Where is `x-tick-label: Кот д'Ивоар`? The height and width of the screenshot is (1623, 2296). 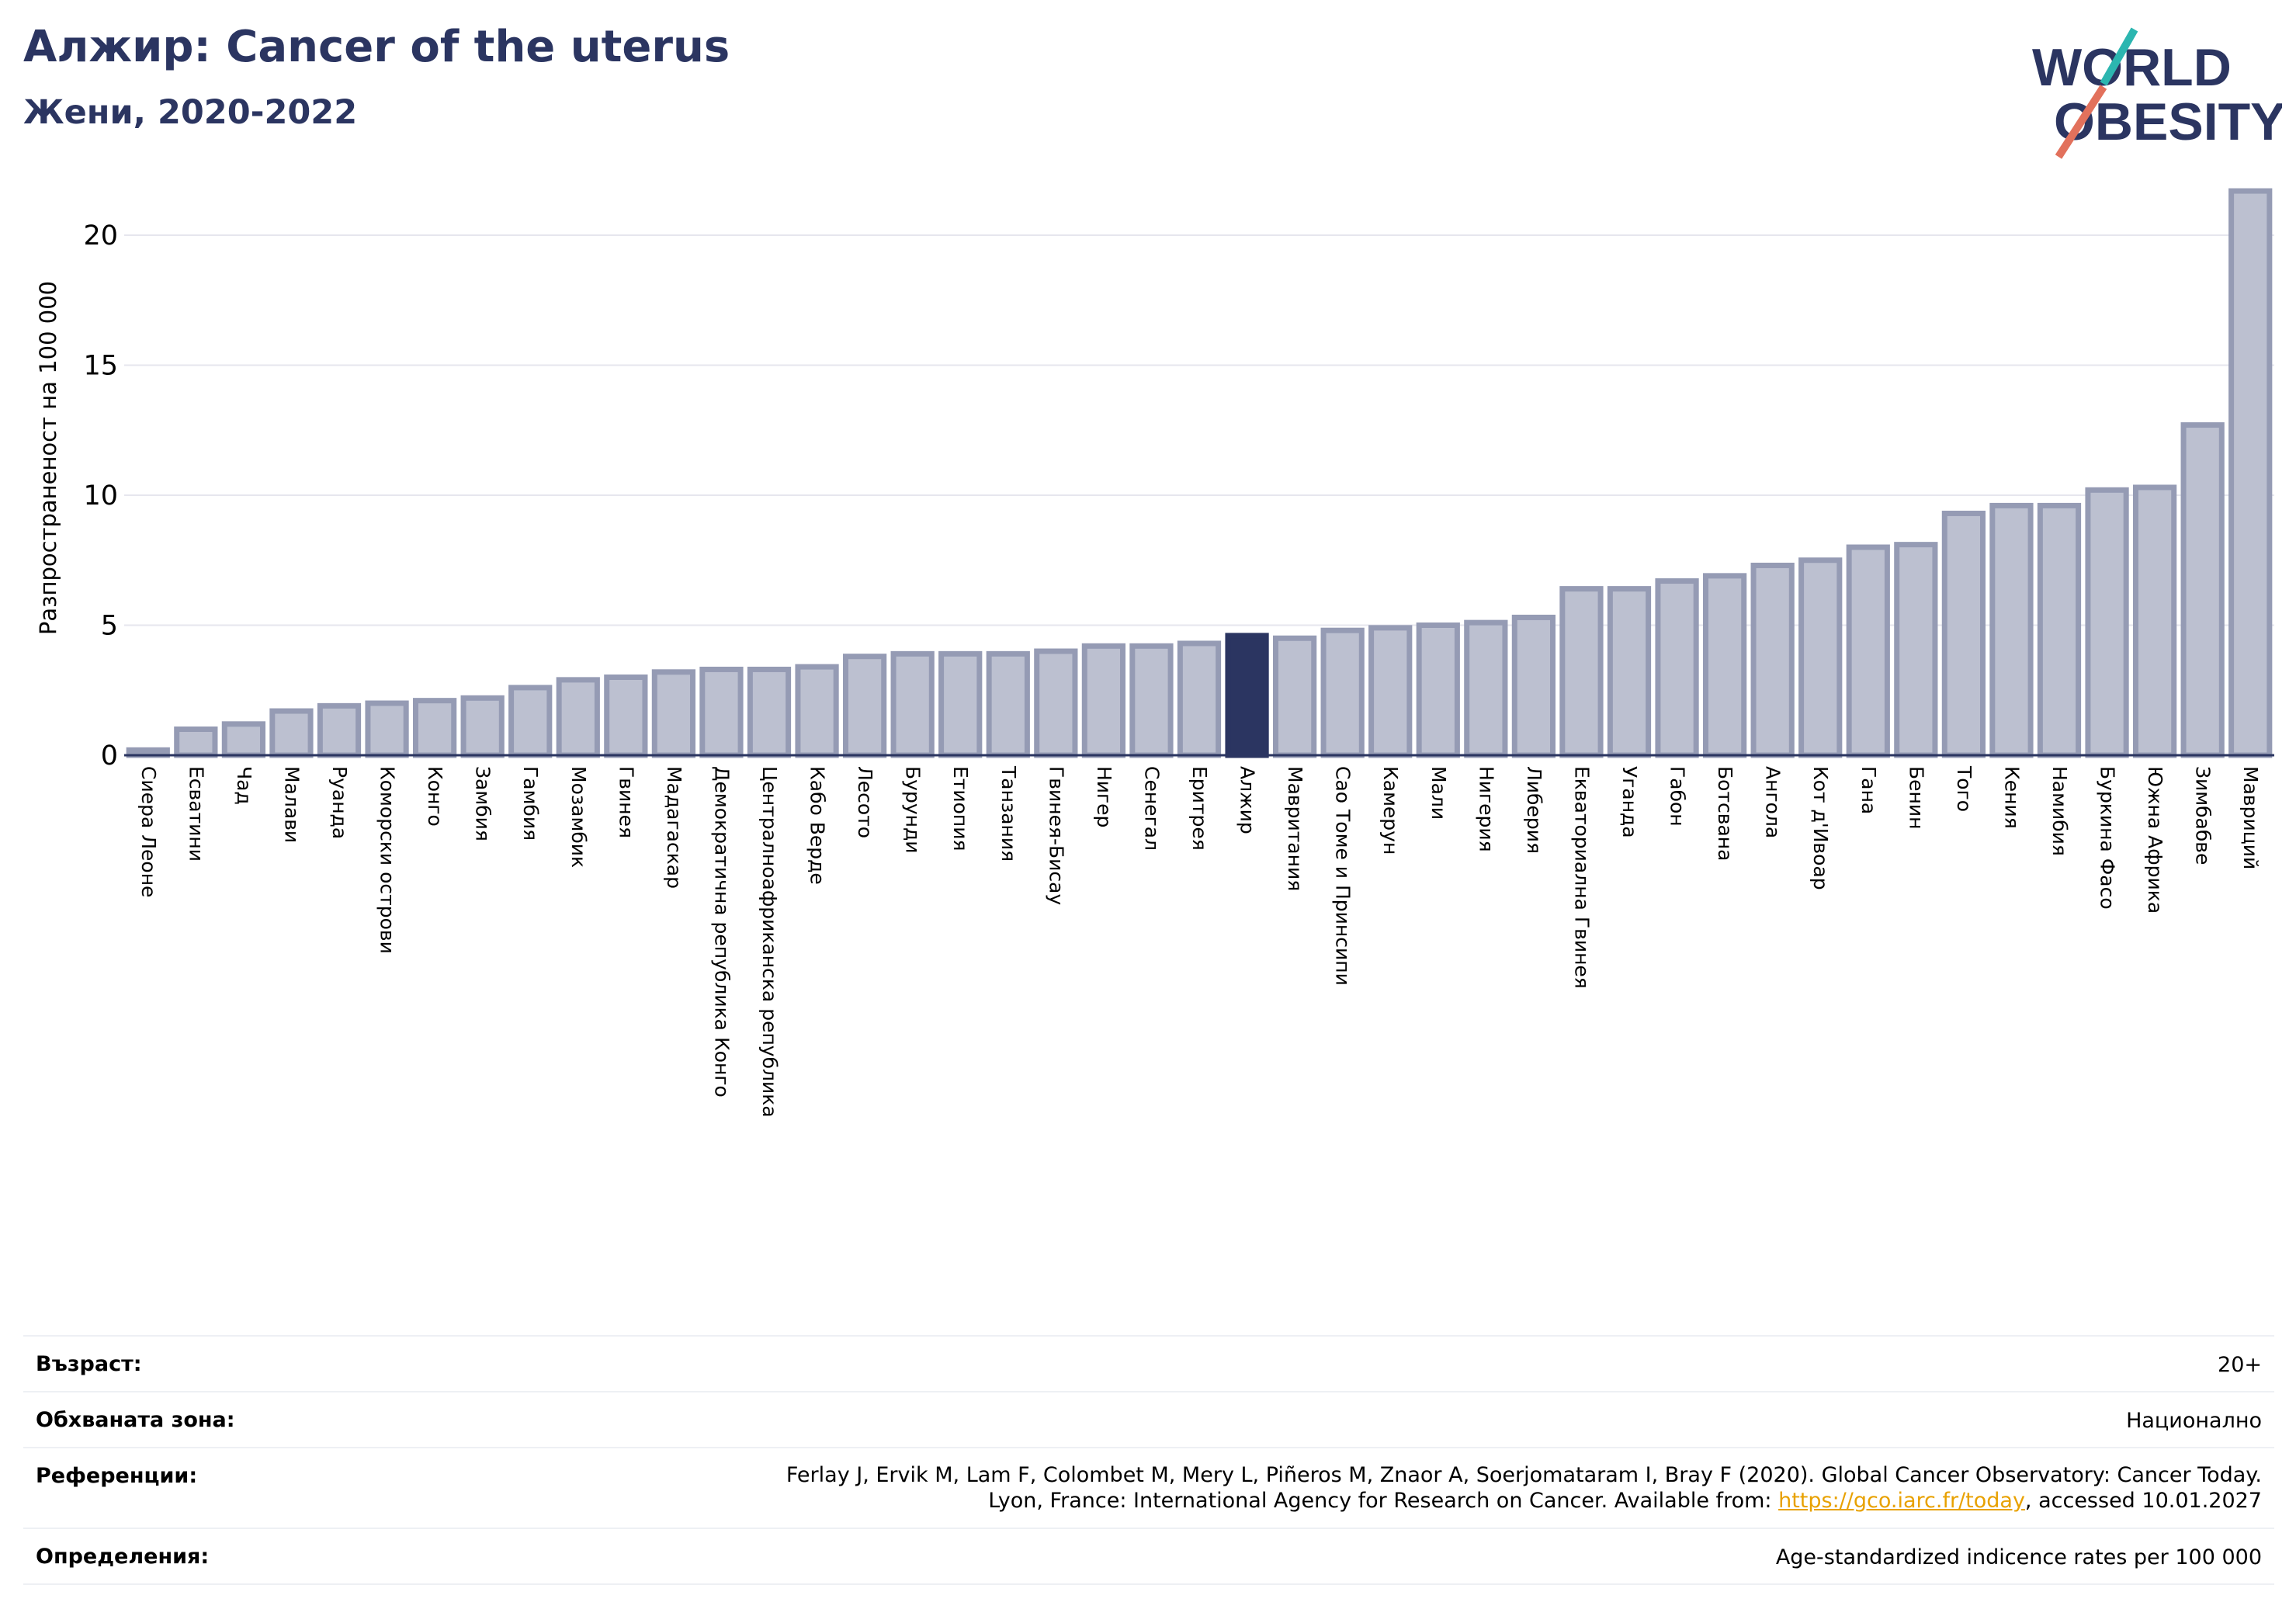 x-tick-label: Кот д'Ивоар is located at coordinates (1820, 828).